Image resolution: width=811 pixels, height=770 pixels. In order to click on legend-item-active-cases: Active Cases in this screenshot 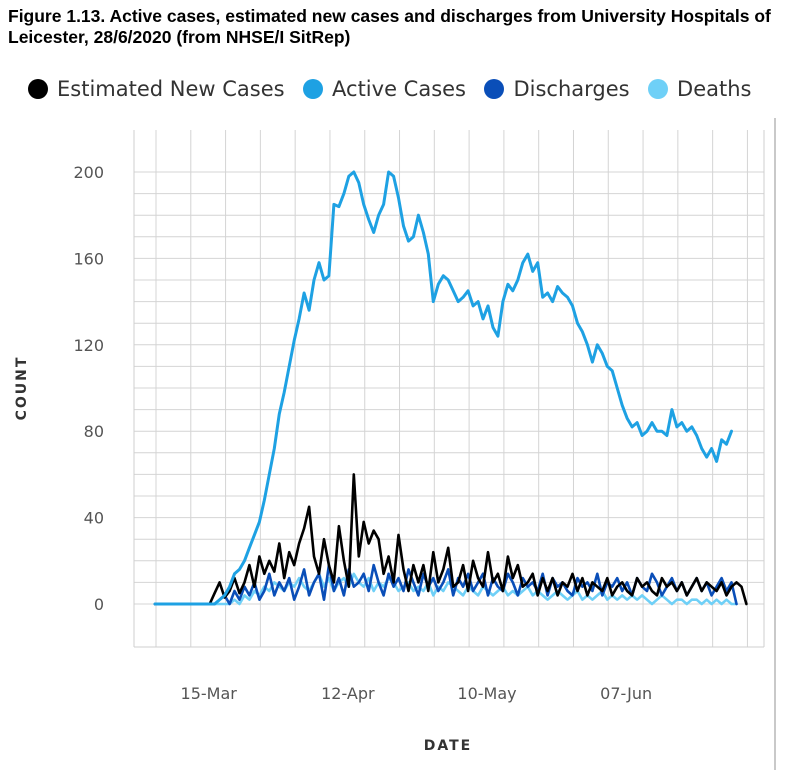, I will do `click(384, 89)`.